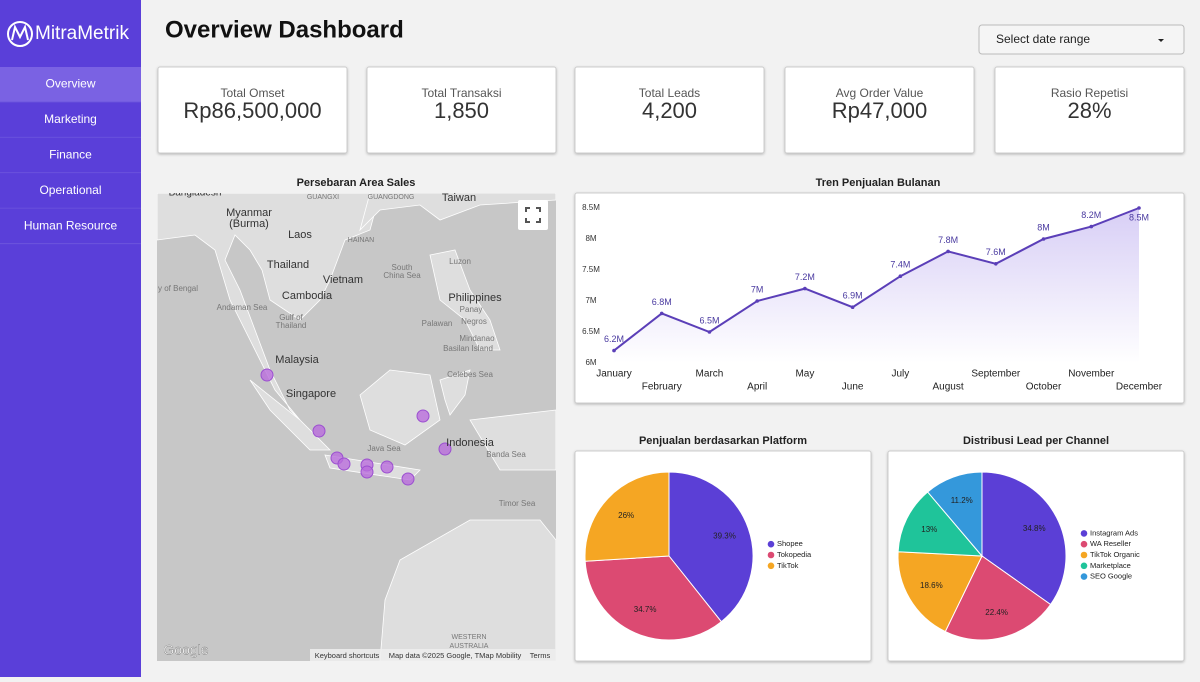  What do you see at coordinates (662, 387) in the screenshot?
I see `x-tick-label: February` at bounding box center [662, 387].